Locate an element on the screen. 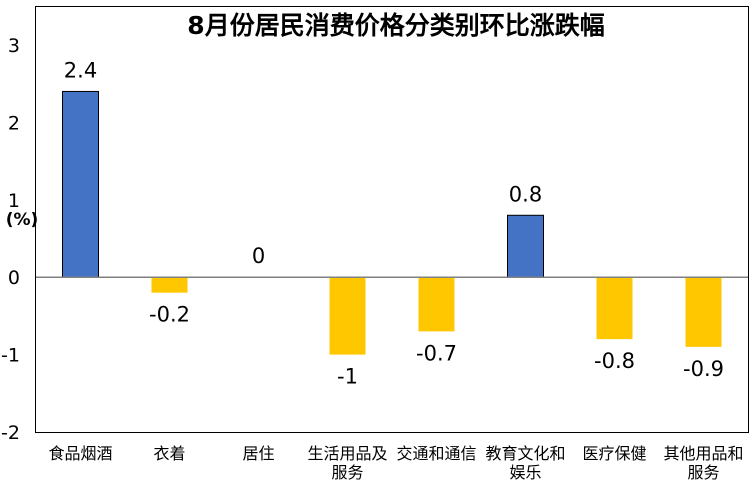 This screenshot has height=483, width=756. y-tick-labels: -2 -1 0 1 2 3 is located at coordinates (10, 239).